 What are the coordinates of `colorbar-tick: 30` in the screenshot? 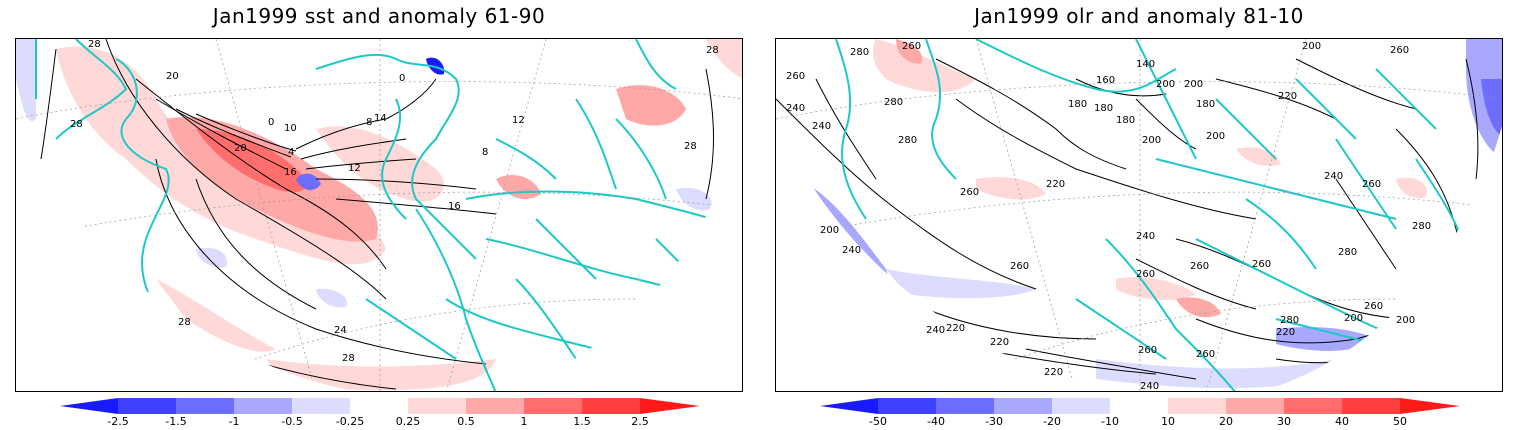 It's located at (1284, 421).